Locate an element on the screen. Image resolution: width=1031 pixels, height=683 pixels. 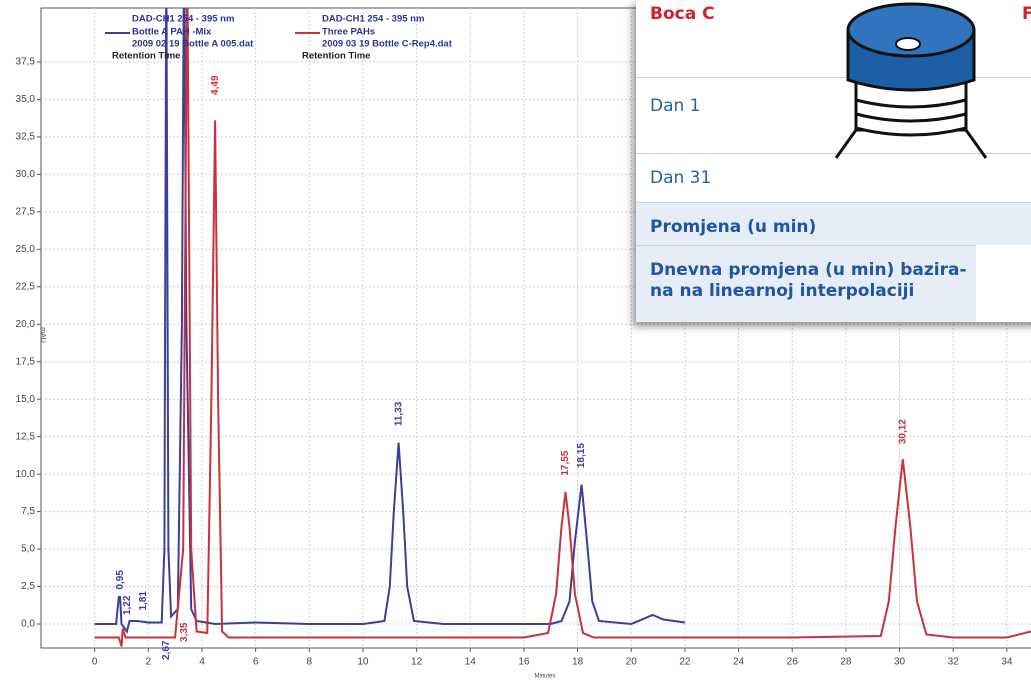
table-header: Boca C is located at coordinates (682, 14).